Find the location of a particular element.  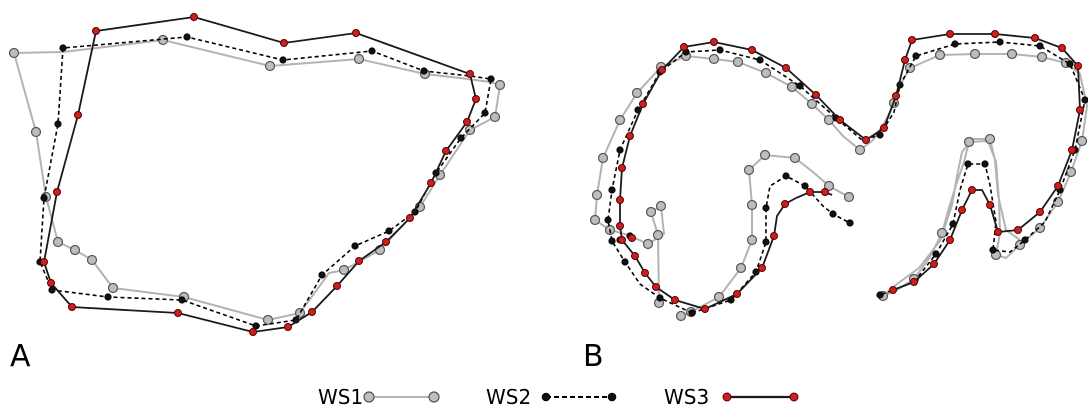

legend-label-ws3: WS3 is located at coordinates (686, 397).